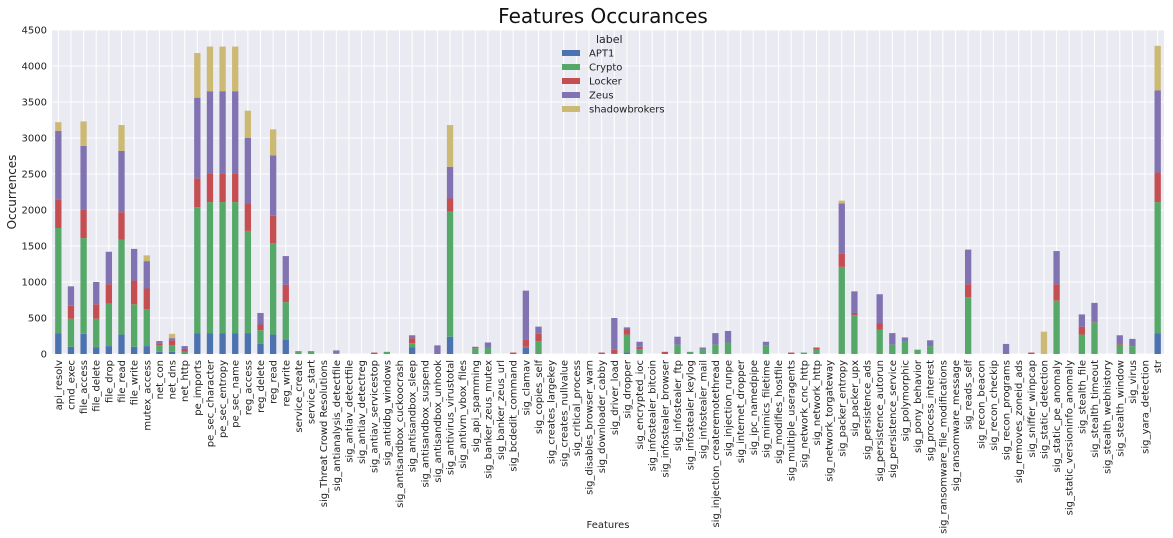  What do you see at coordinates (1095, 409) in the screenshot?
I see `x-tick-label: sig_stealth_timeout` at bounding box center [1095, 409].